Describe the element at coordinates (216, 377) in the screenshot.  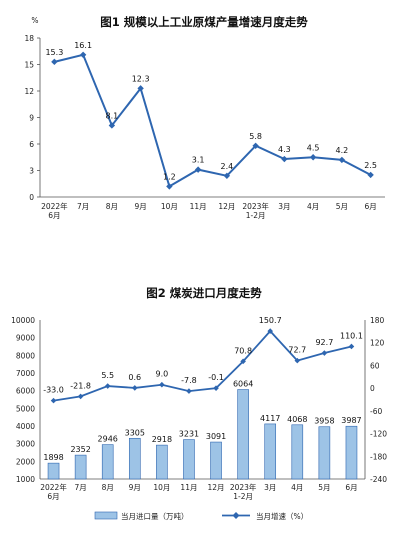
I see `growth-label: -0.1` at that location.